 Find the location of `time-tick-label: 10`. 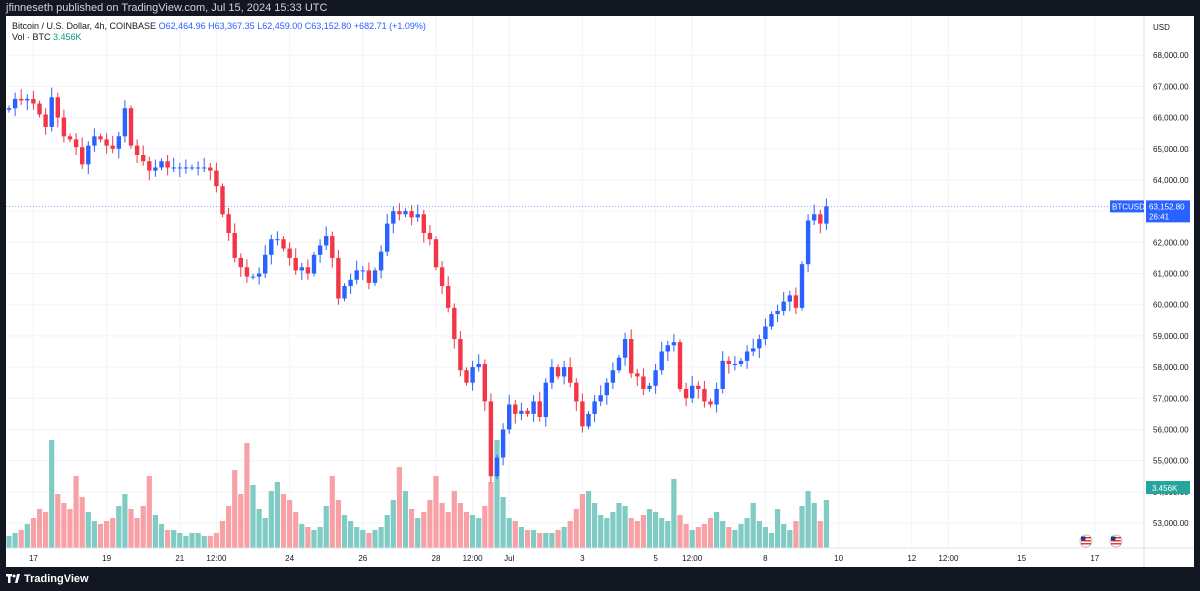

time-tick-label: 10 is located at coordinates (838, 558).